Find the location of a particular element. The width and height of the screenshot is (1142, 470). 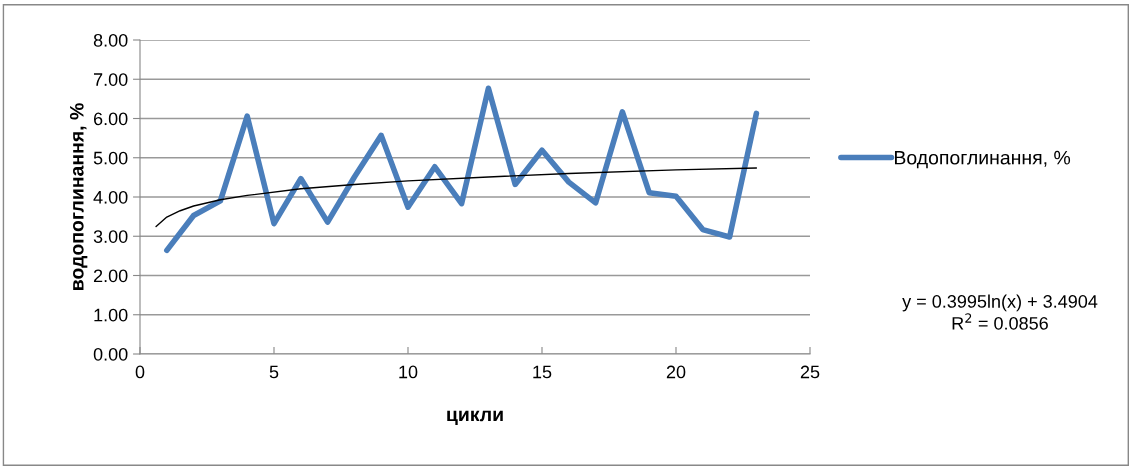

line-series is located at coordinates (456, 197).